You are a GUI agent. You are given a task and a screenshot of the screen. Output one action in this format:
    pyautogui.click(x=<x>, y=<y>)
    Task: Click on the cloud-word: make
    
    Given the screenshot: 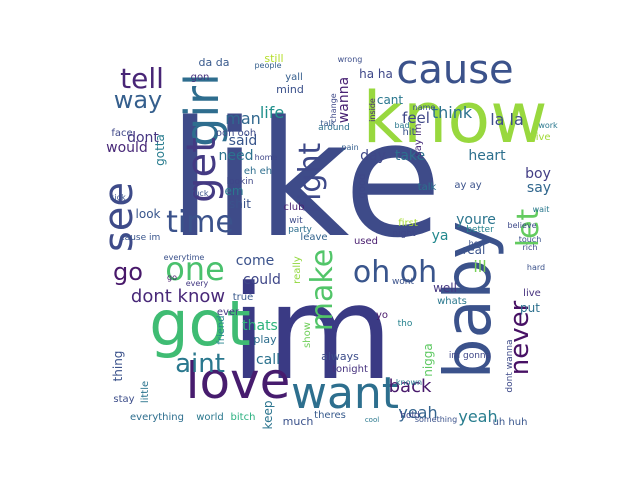 What is the action you would take?
    pyautogui.click(x=322, y=290)
    